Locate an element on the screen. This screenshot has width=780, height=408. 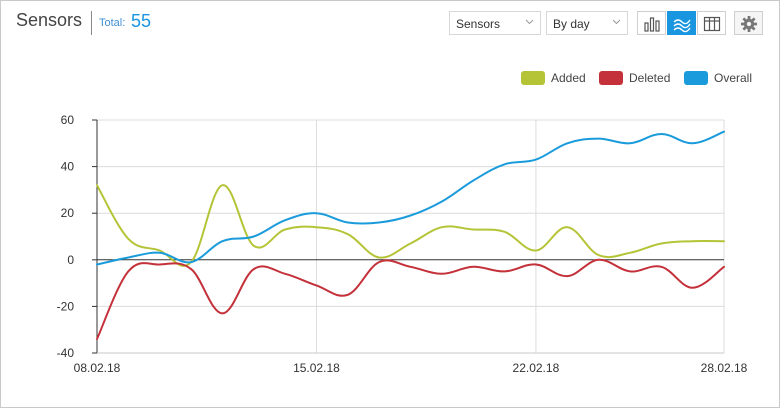
title-divider is located at coordinates (91, 23).